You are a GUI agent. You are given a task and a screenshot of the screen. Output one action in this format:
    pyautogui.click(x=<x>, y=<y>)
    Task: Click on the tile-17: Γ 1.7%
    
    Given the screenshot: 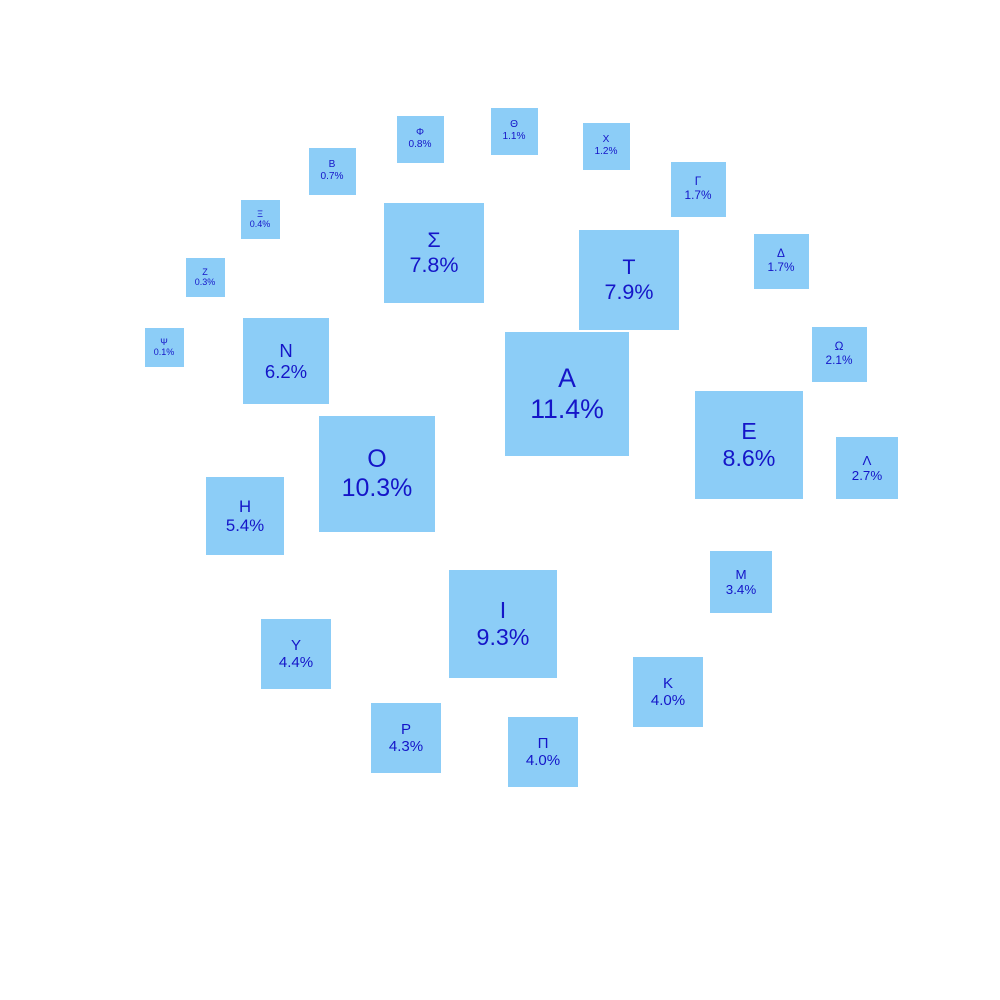 What is the action you would take?
    pyautogui.click(x=698, y=189)
    